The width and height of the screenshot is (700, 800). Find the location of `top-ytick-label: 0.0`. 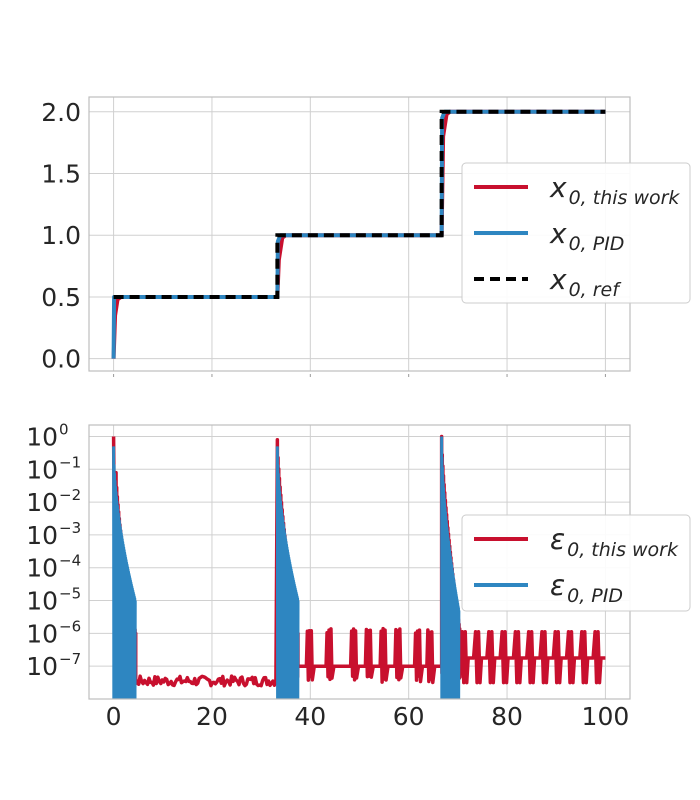

top-ytick-label: 0.0 is located at coordinates (61, 359).